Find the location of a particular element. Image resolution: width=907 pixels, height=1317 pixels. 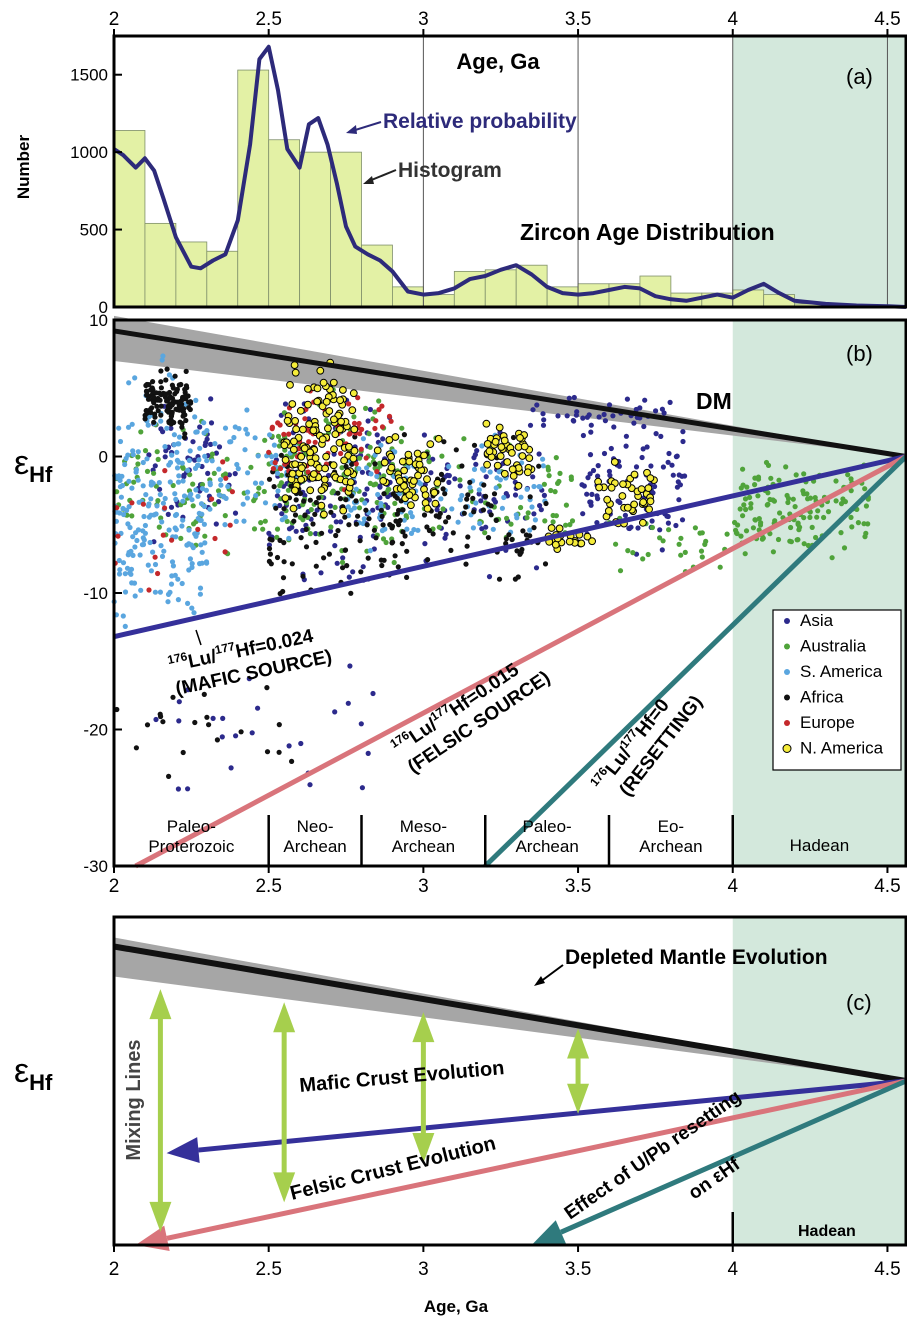

ehf-subscript: Hf is located at coordinates (41, 474).